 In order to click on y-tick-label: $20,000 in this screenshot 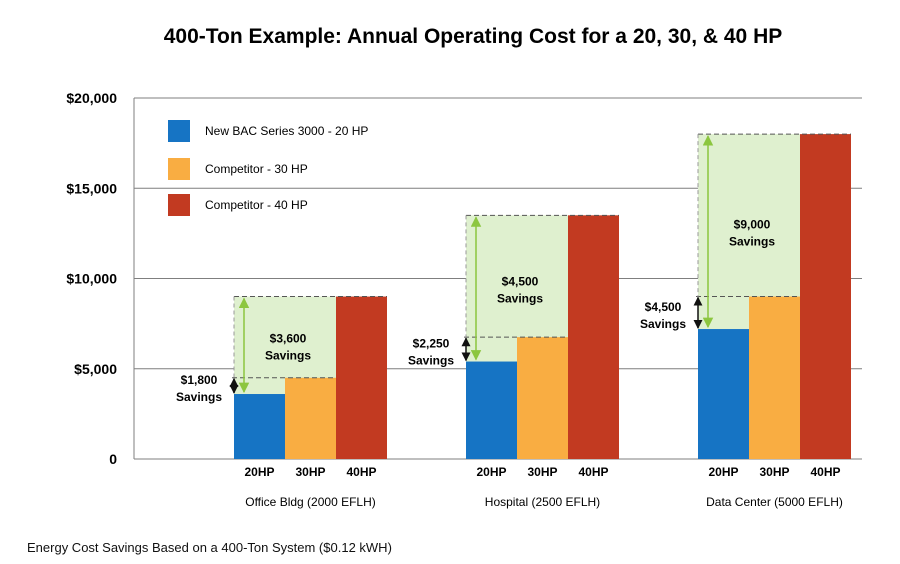, I will do `click(91, 98)`.